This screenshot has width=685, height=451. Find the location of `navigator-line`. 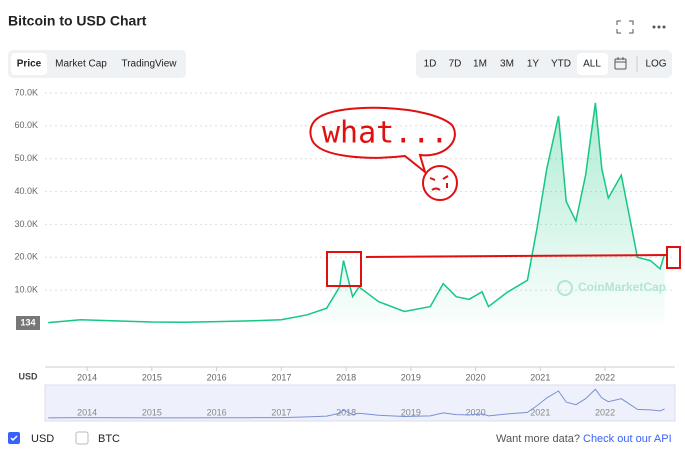

navigator-line is located at coordinates (356, 403).